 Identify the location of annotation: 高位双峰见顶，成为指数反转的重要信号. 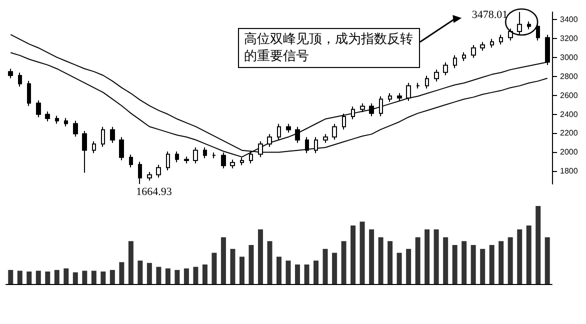
(329, 48).